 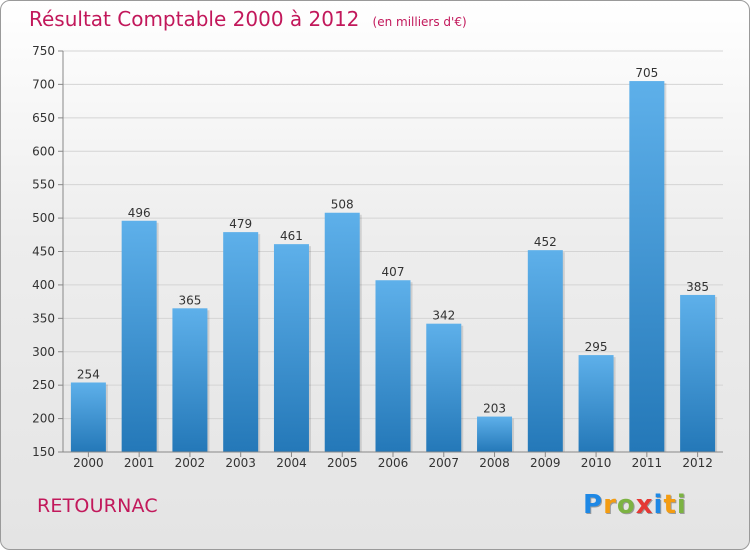 What do you see at coordinates (194, 19) in the screenshot?
I see `title-text: Résultat Comptable 2000 à 2012` at bounding box center [194, 19].